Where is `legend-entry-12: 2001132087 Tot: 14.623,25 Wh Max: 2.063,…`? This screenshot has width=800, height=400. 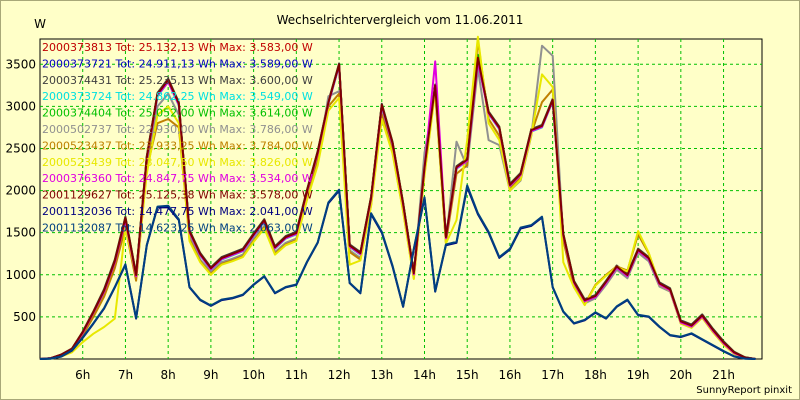
legend-entry-12: 2001132087 Tot: 14.623,25 Wh Max: 2.063,… is located at coordinates (177, 227).